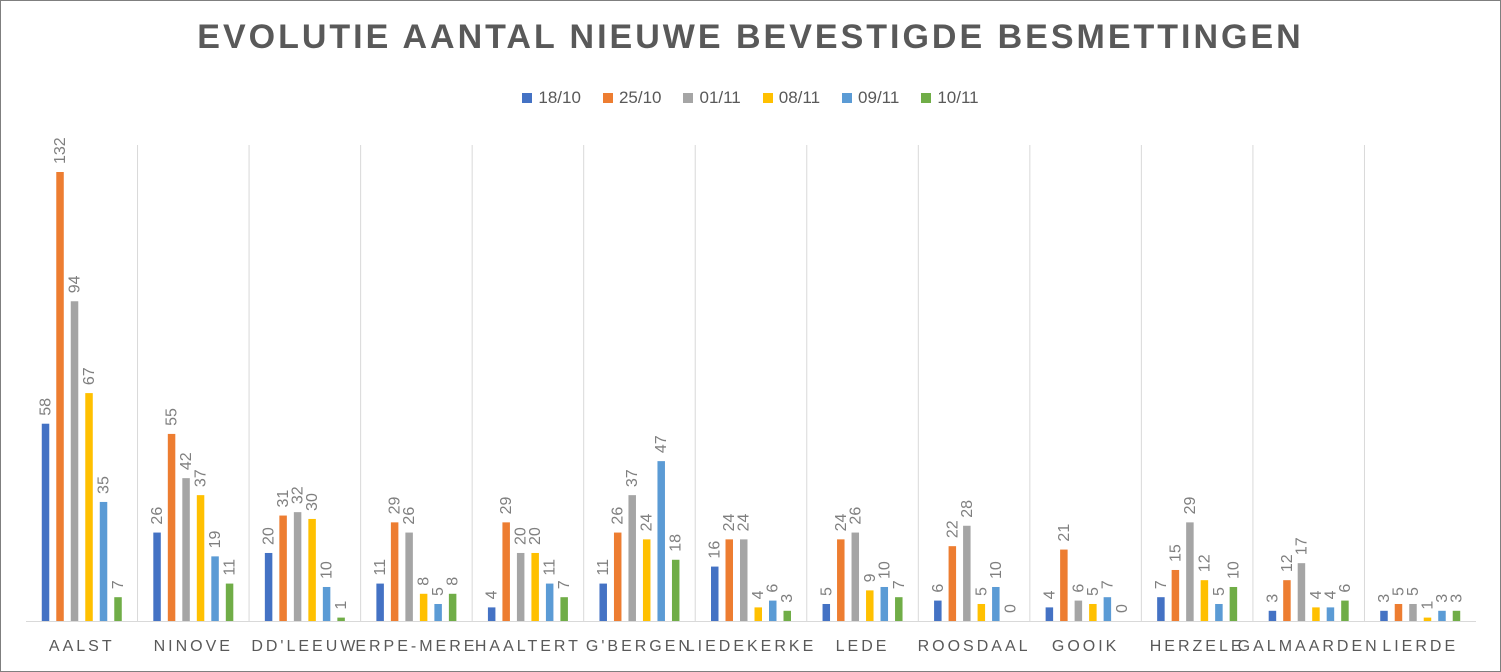 This screenshot has width=1501, height=672. I want to click on category-label: NINOVE, so click(193, 646).